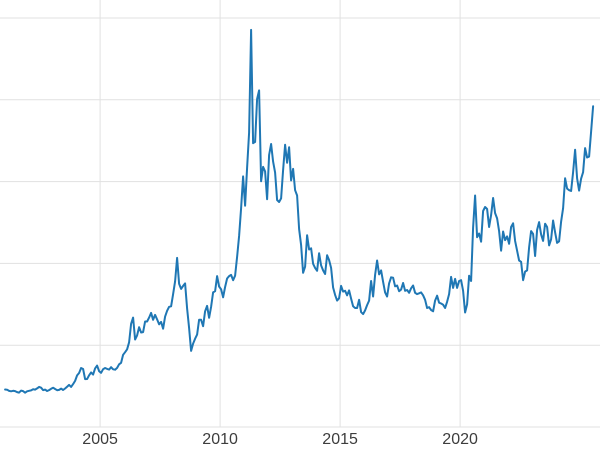 This screenshot has width=600, height=450. What do you see at coordinates (100, 439) in the screenshot?
I see `x-tick-label: 2005` at bounding box center [100, 439].